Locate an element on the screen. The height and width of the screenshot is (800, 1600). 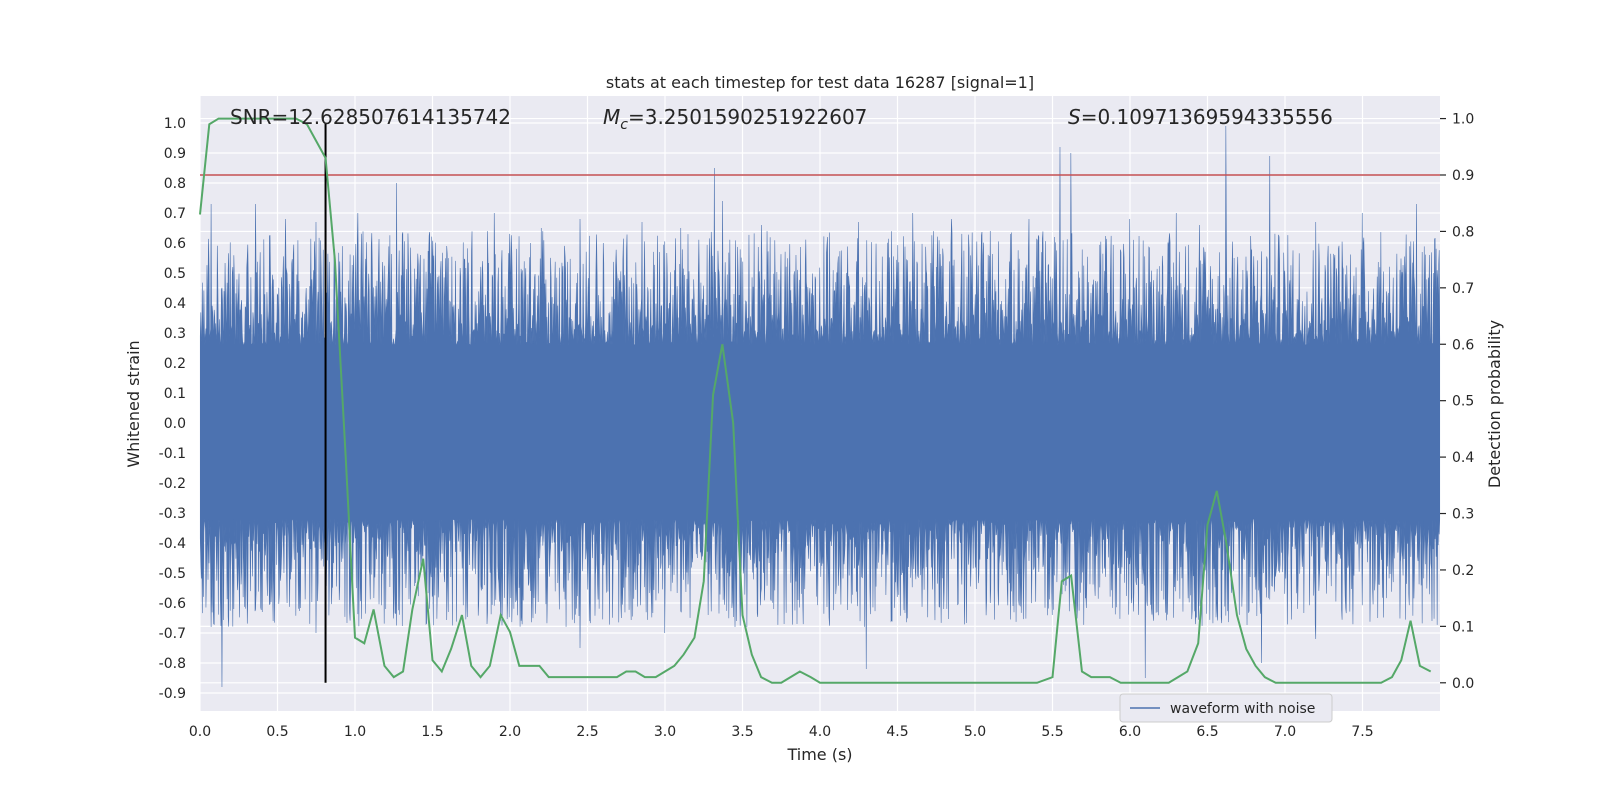
y-left-tick-label: -0.7 is located at coordinates (172, 634).